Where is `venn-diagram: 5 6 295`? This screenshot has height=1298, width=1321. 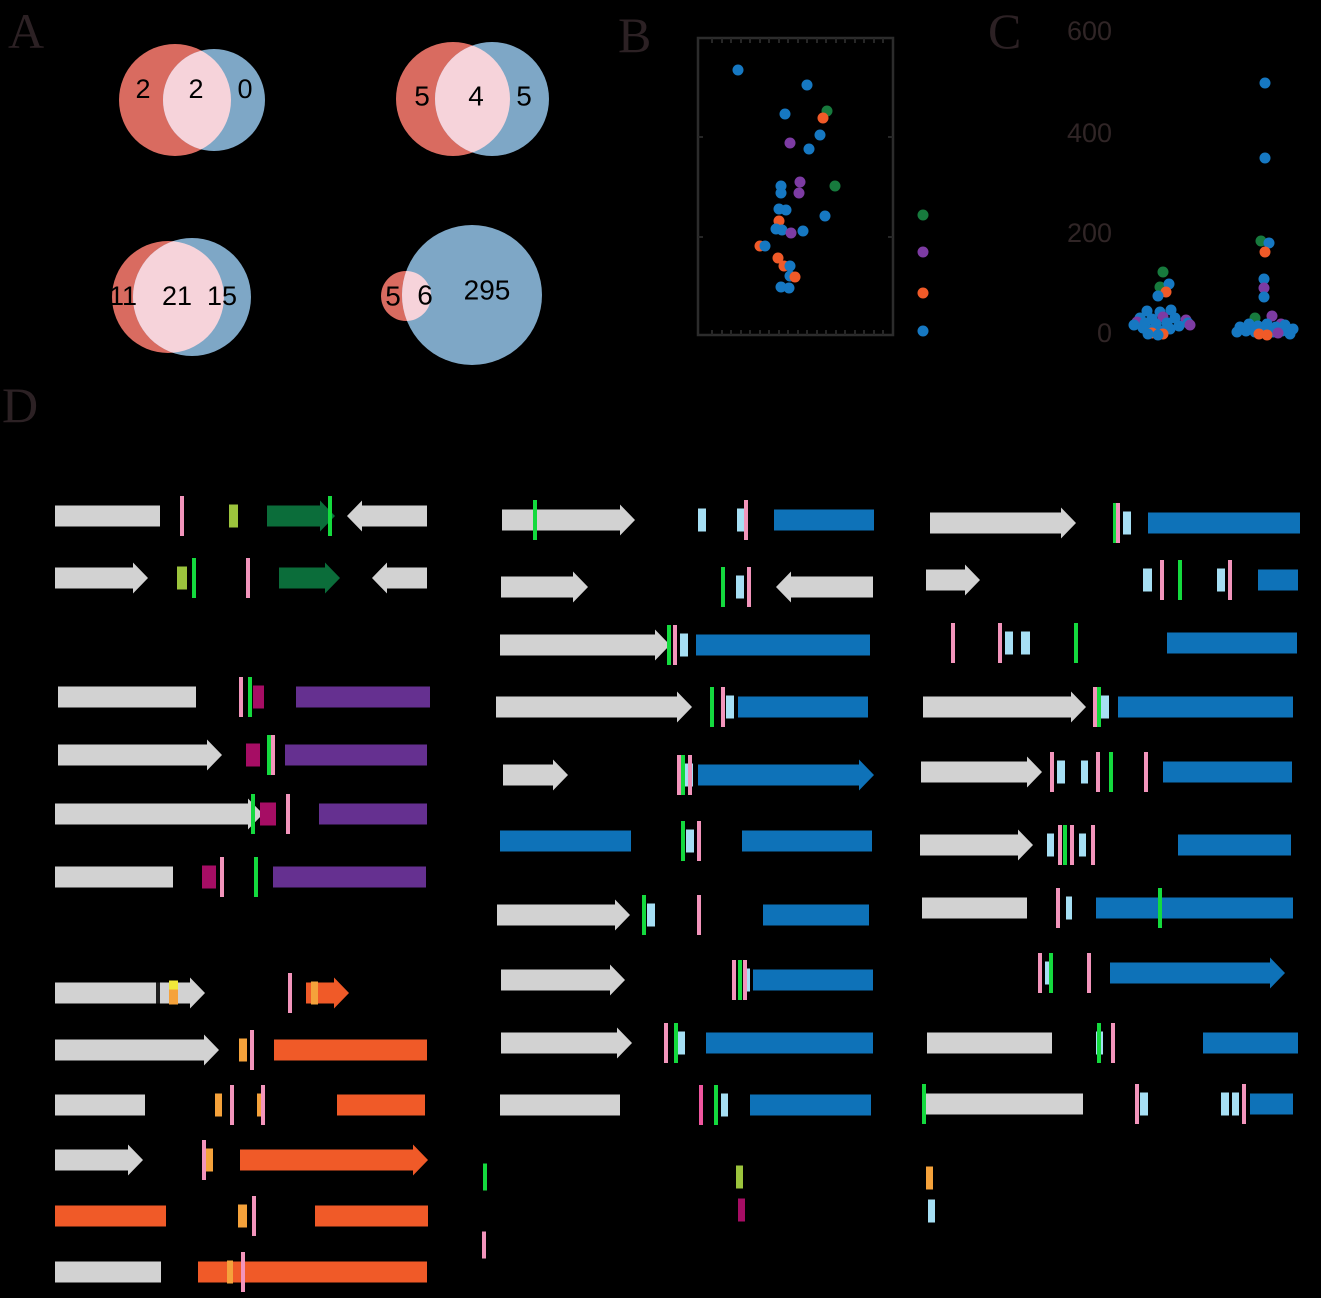 venn-diagram: 5 6 295 is located at coordinates (461, 295).